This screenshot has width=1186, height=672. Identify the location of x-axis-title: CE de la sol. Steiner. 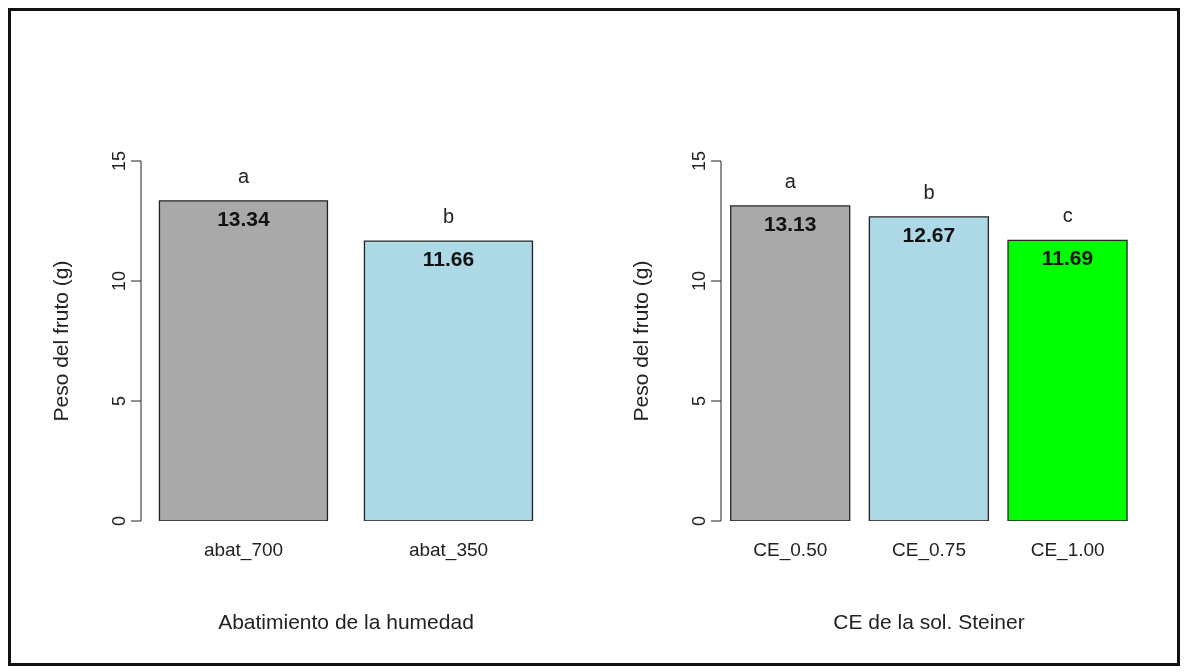
(929, 621).